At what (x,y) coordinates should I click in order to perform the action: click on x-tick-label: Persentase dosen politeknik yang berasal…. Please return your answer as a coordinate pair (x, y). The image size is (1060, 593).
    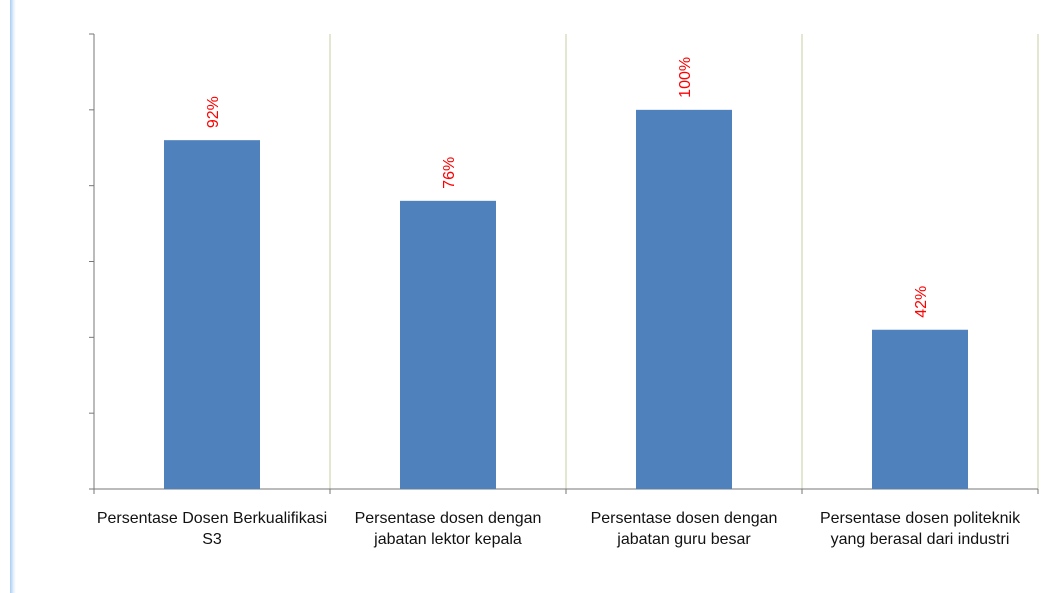
    Looking at the image, I should click on (920, 529).